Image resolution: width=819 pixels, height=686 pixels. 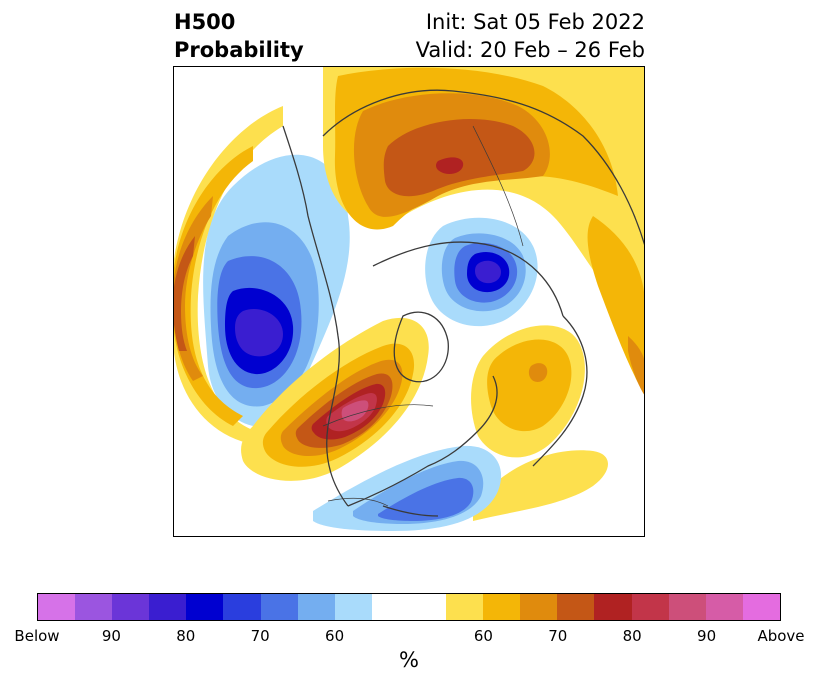 I want to click on border-us-canada, so click(x=378, y=415).